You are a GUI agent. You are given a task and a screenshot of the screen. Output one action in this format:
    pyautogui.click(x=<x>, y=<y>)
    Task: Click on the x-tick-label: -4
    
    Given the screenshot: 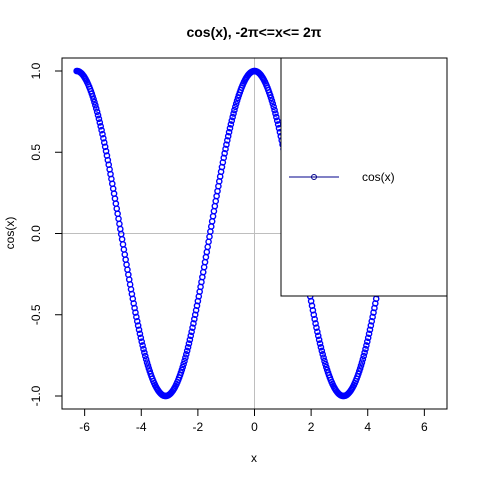 What is the action you would take?
    pyautogui.click(x=141, y=427)
    